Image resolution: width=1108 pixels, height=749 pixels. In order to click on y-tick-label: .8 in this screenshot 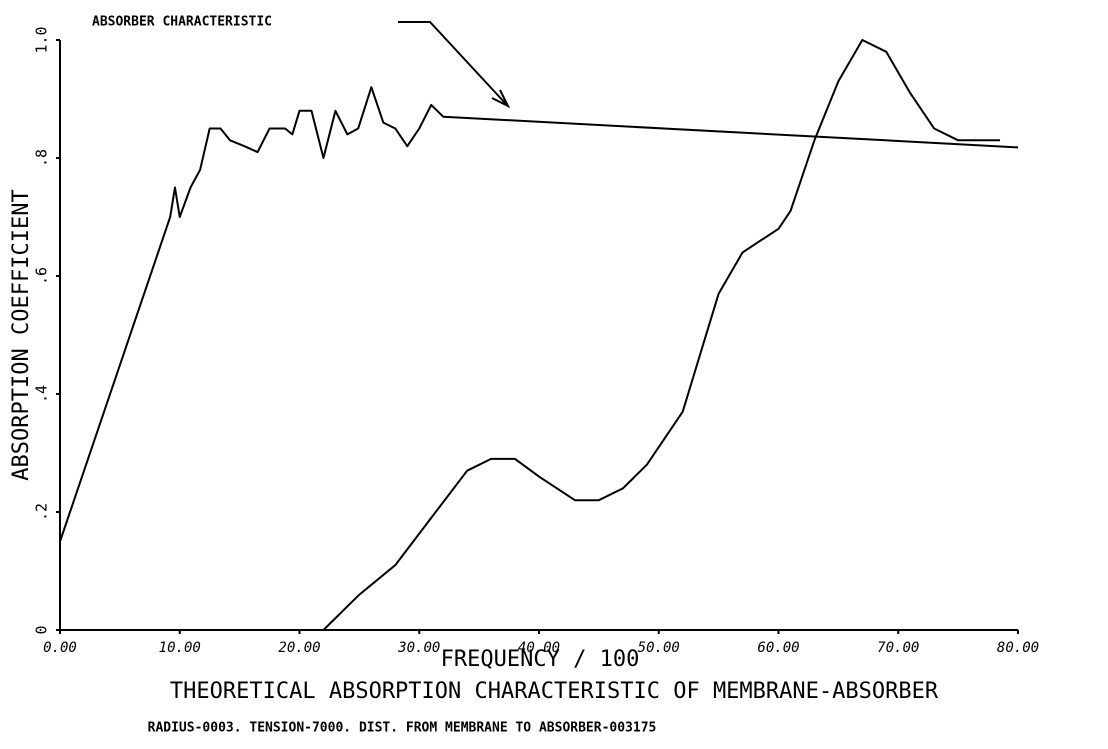, I will do `click(42, 158)`.